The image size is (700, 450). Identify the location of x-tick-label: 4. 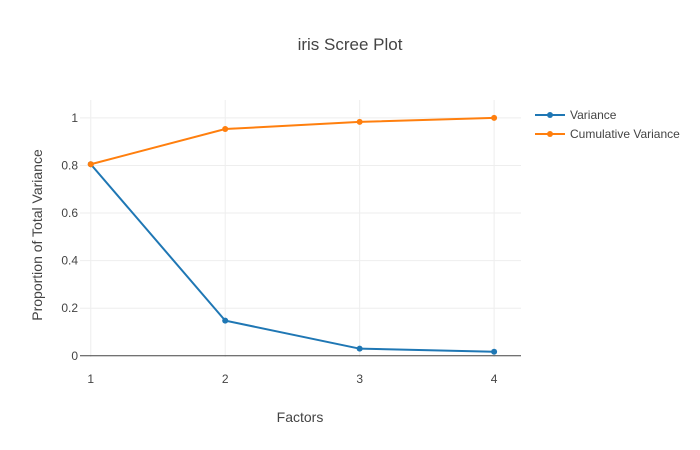
(494, 379).